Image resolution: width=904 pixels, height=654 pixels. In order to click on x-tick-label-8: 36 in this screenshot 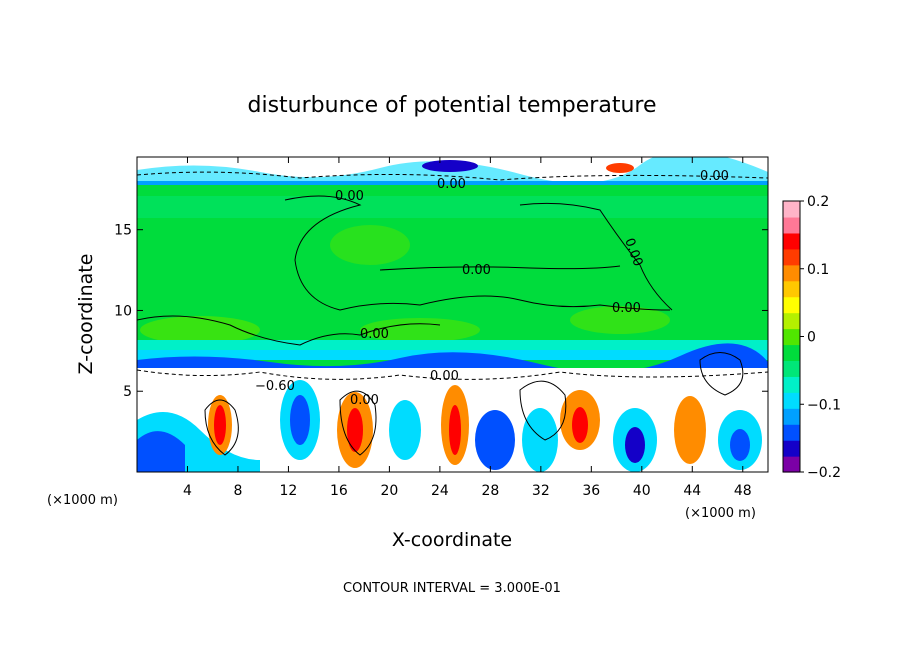, I will do `click(591, 491)`.